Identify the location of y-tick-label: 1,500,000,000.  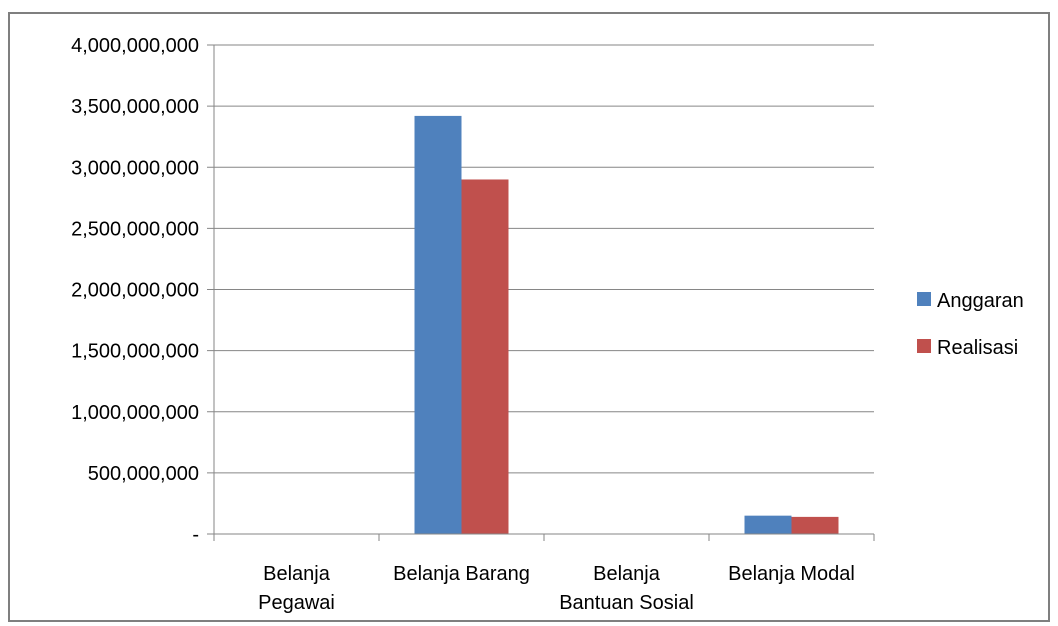
(135, 352).